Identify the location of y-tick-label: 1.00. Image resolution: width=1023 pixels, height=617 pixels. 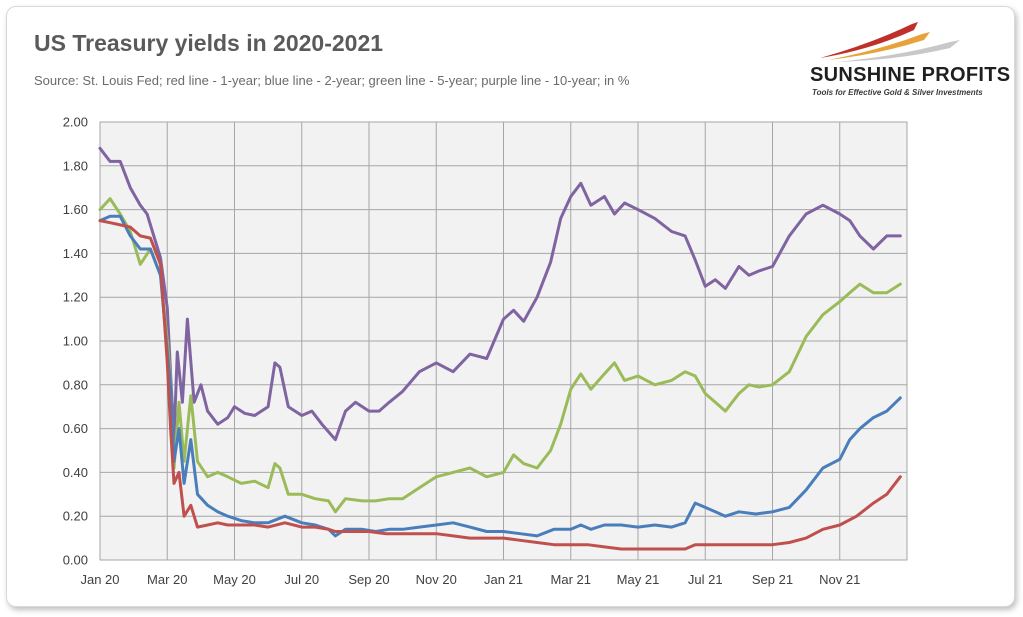
(75, 341).